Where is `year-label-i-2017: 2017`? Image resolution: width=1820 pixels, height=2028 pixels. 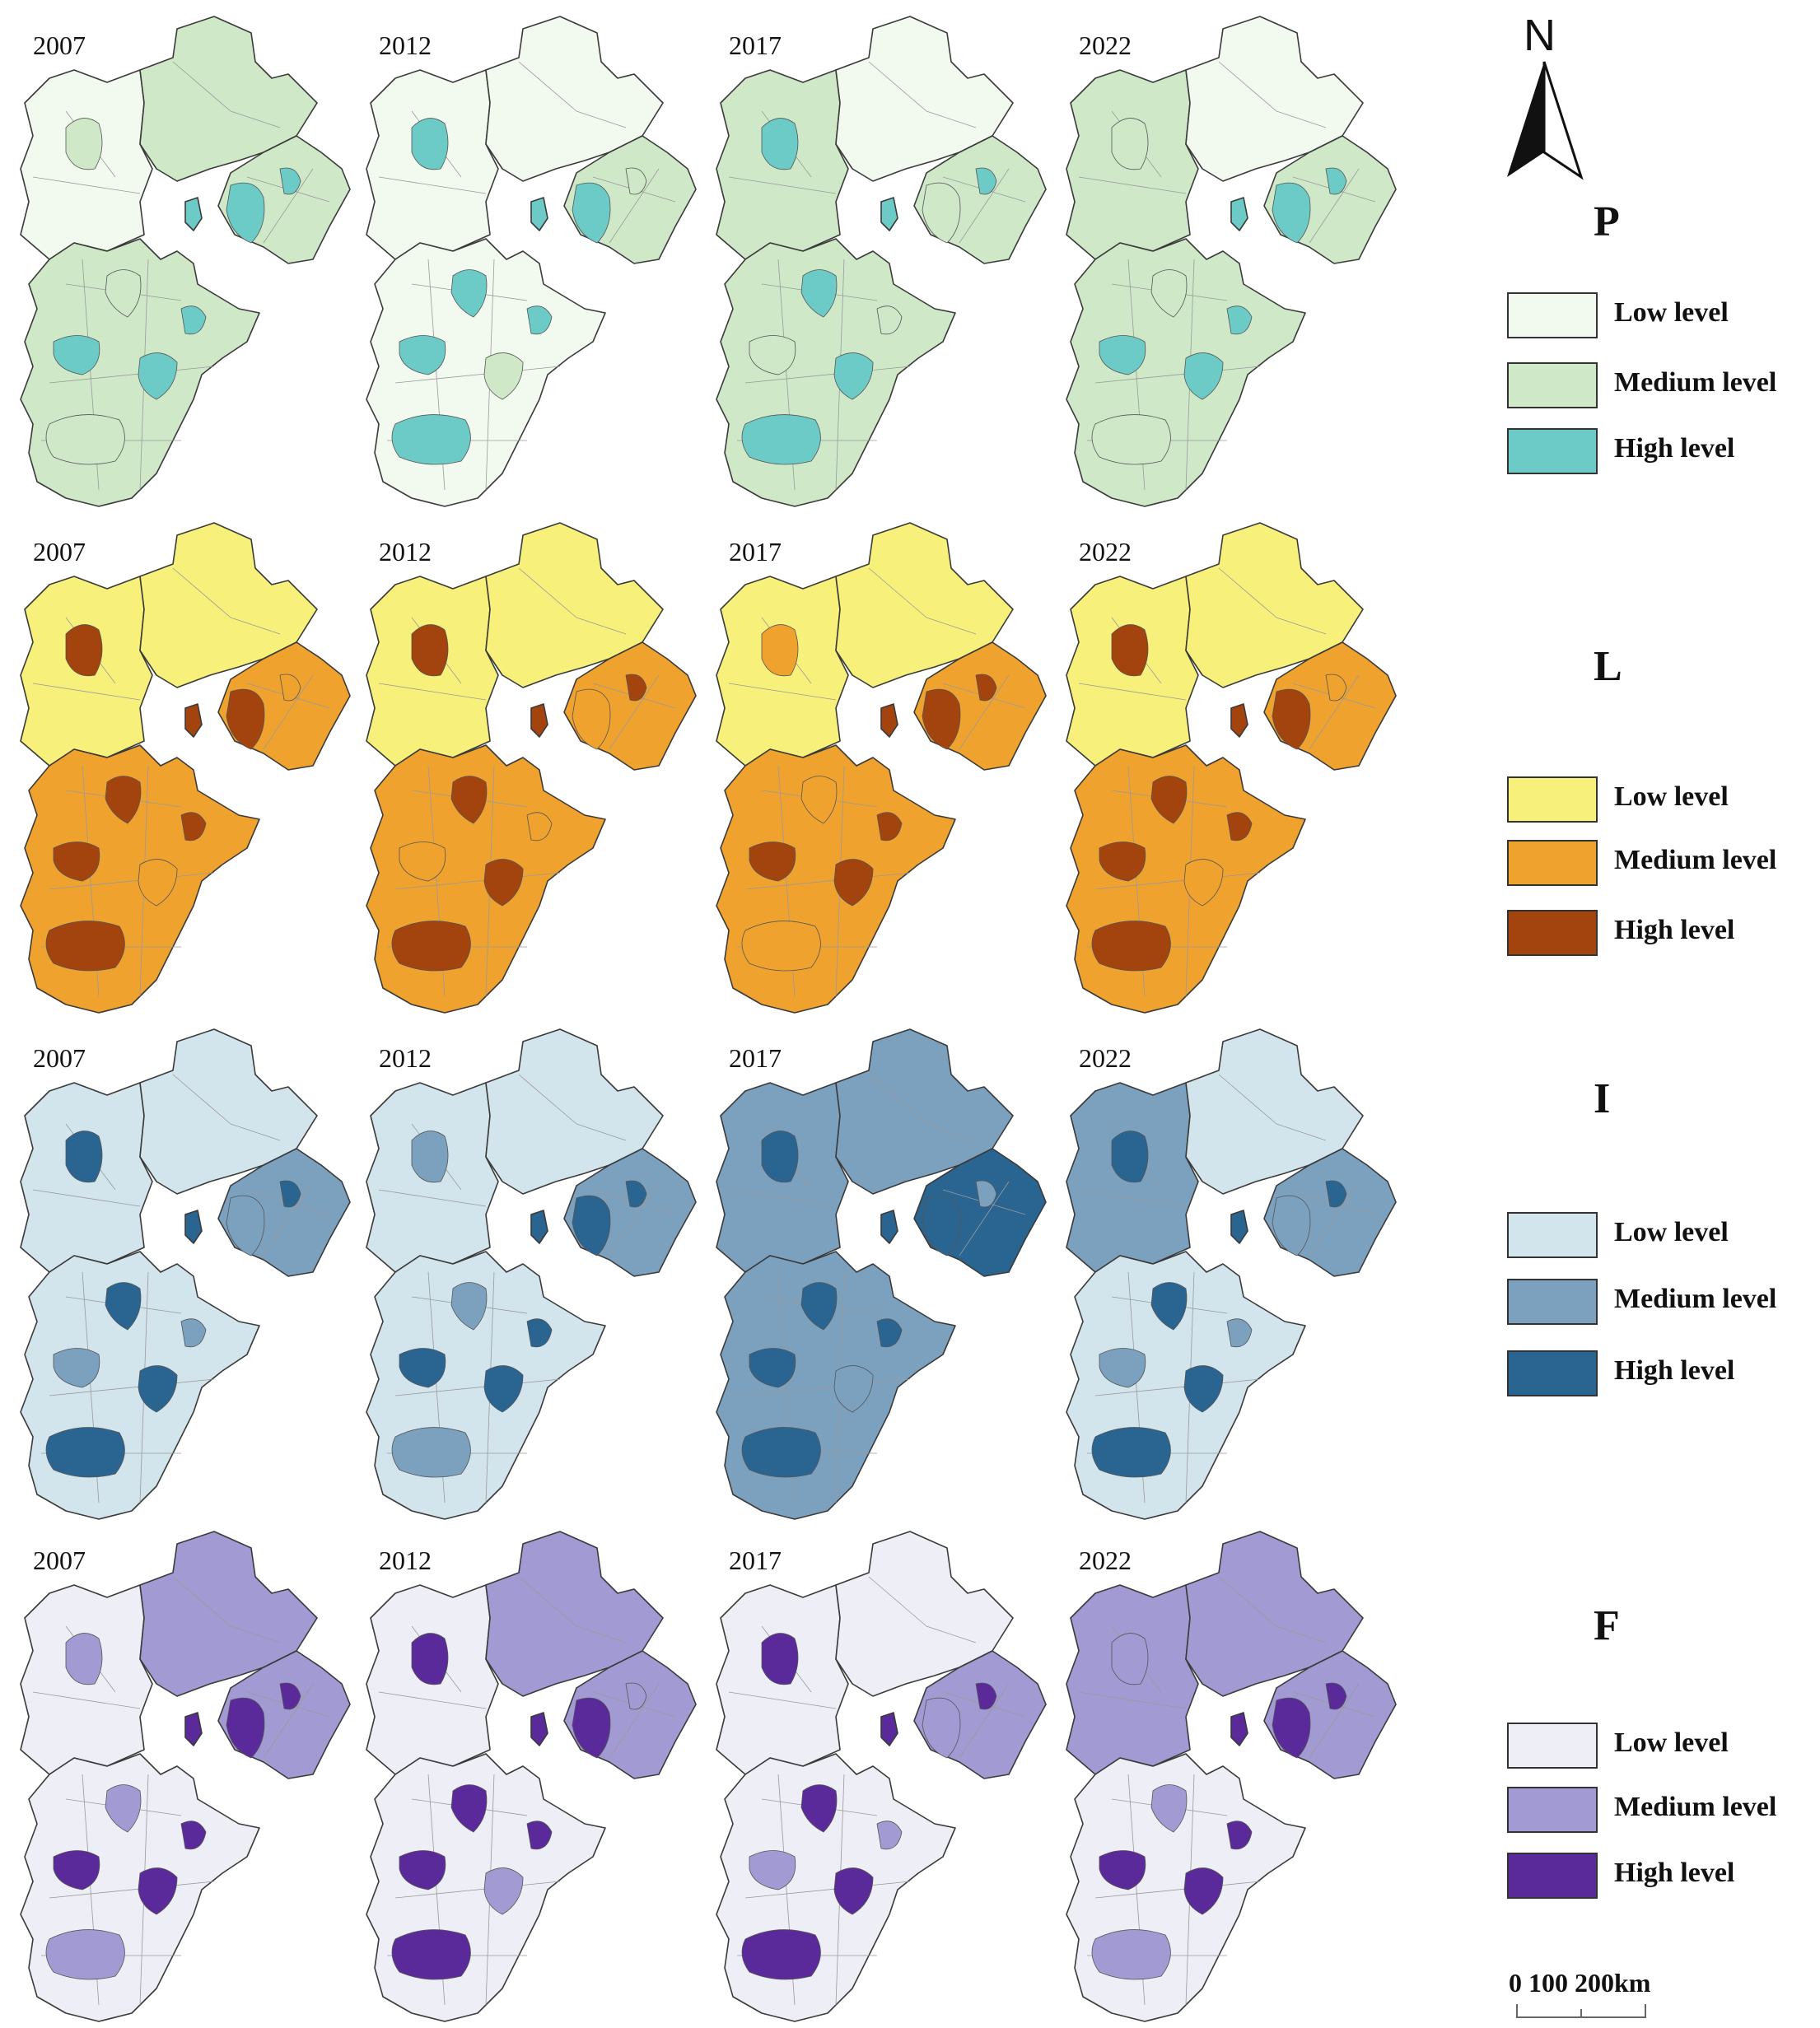
year-label-i-2017: 2017 is located at coordinates (755, 1058).